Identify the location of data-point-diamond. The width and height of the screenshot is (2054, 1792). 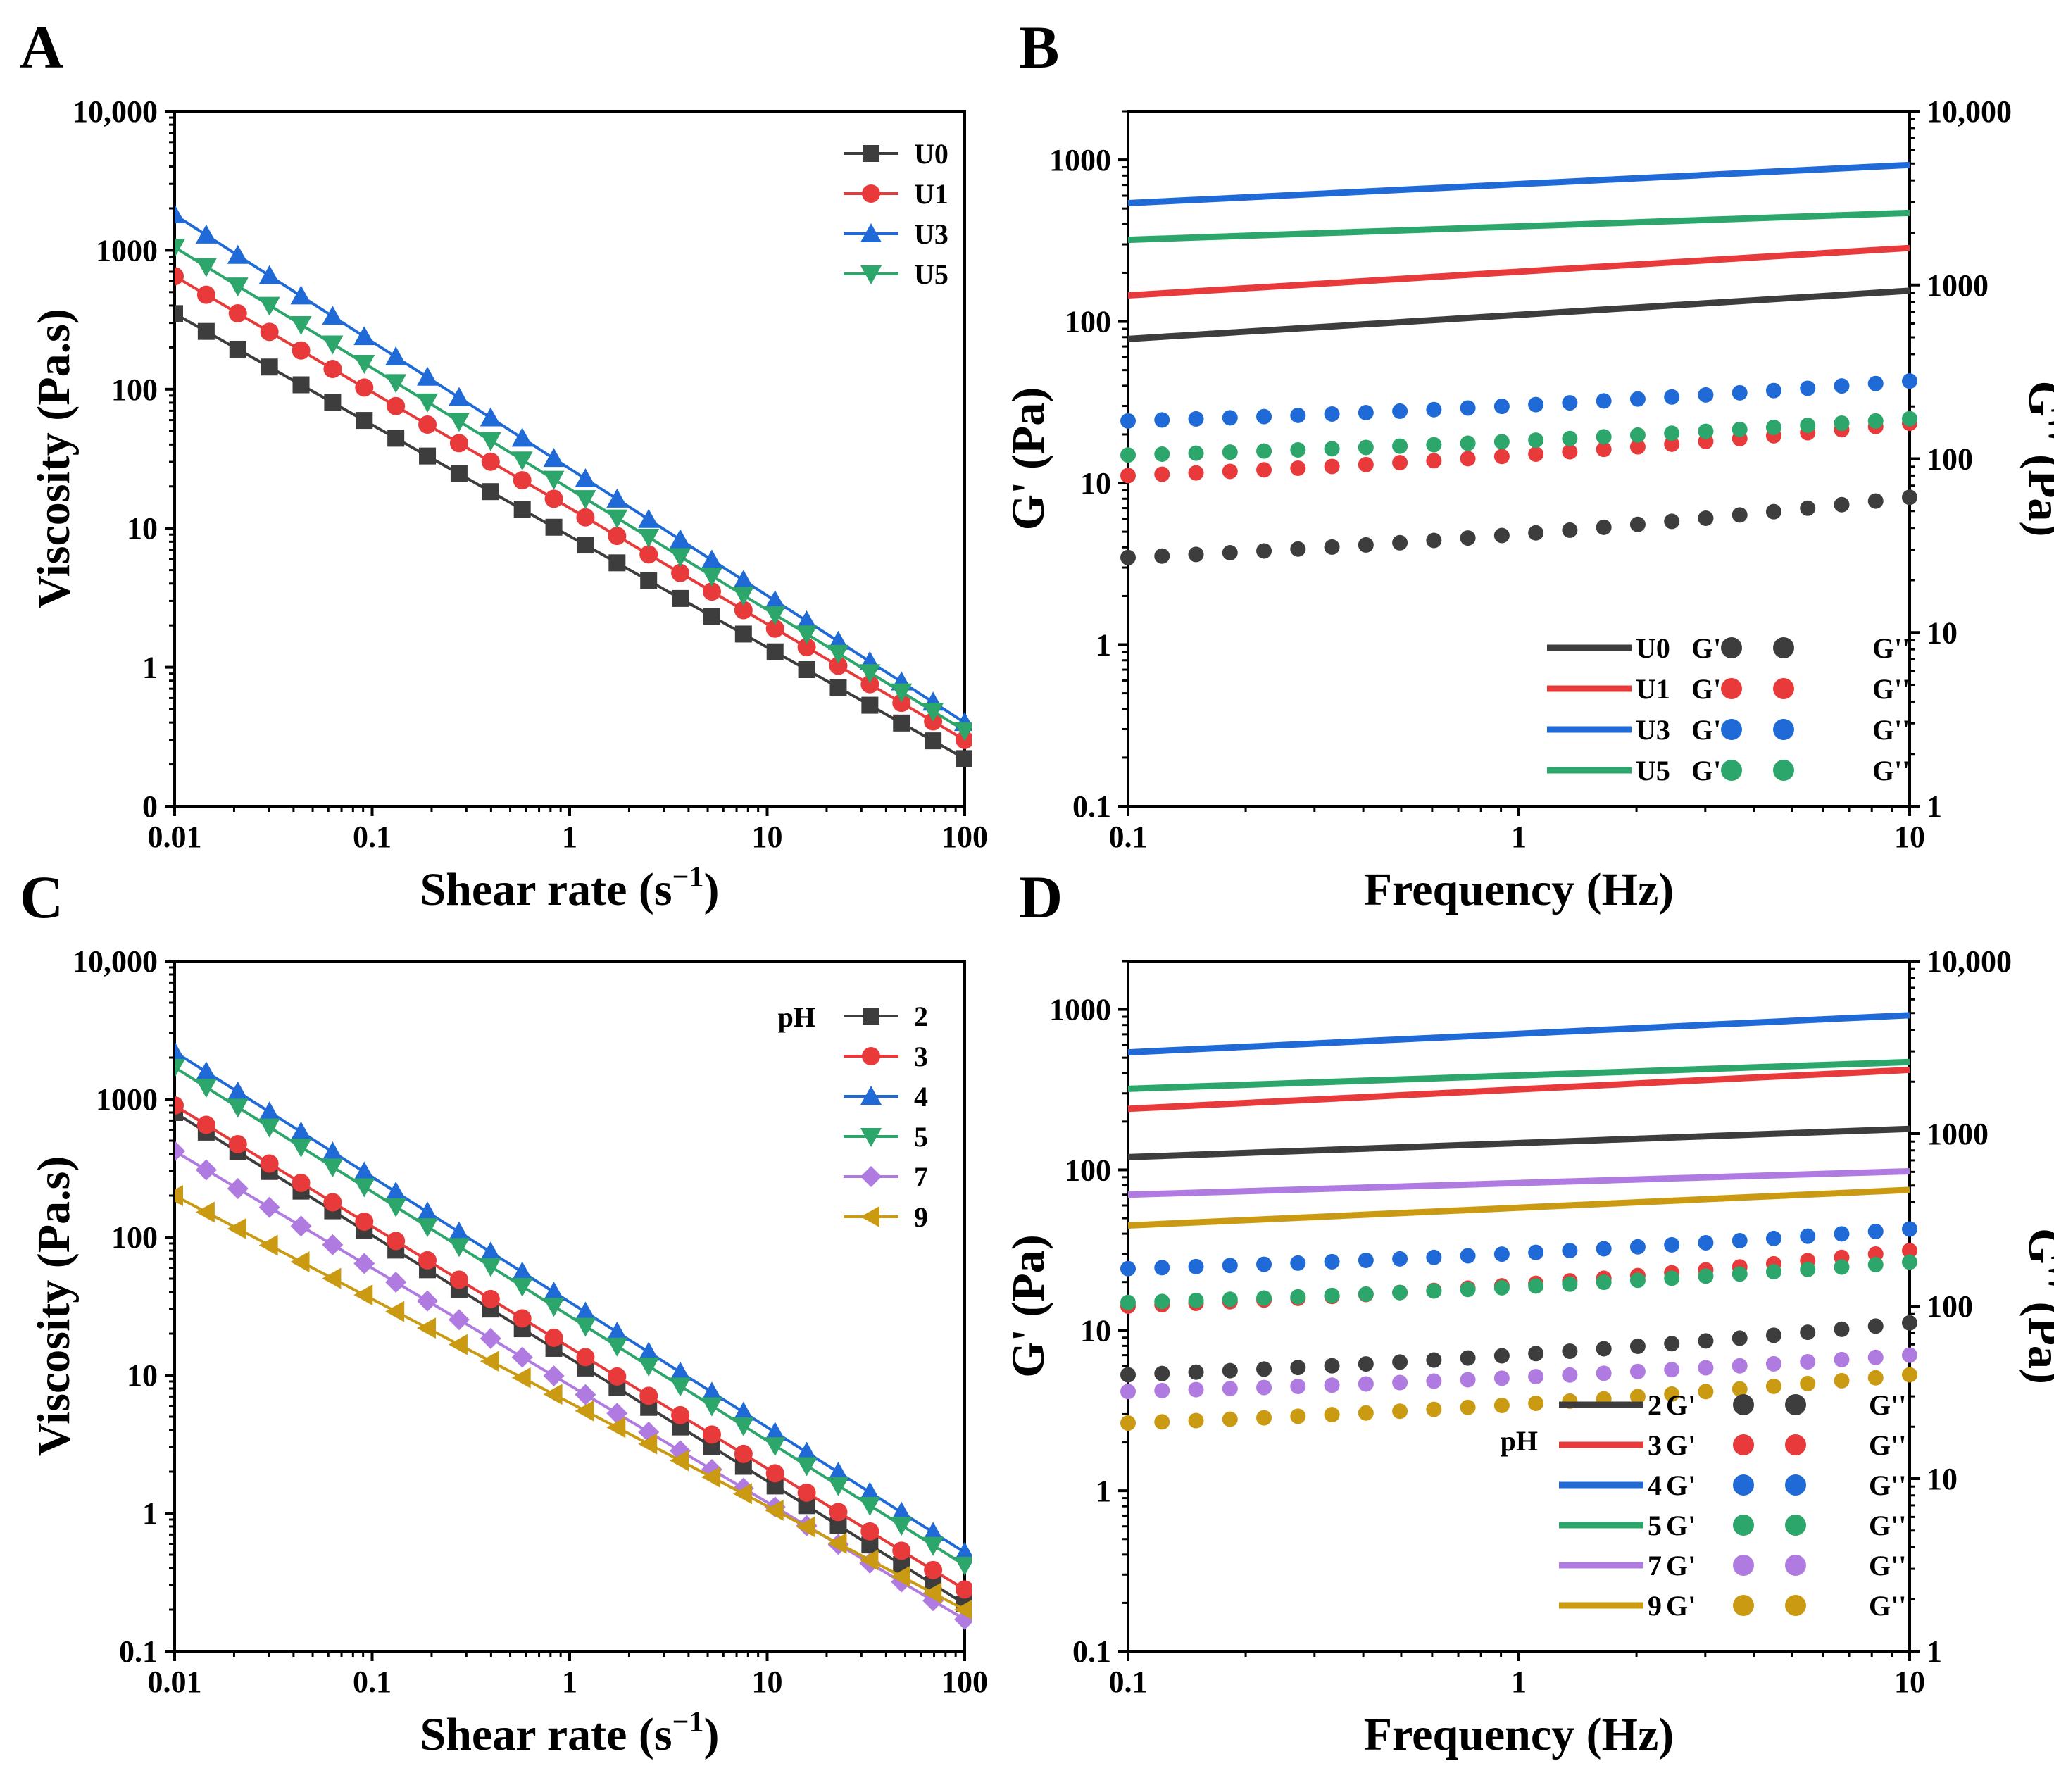
(871, 1176).